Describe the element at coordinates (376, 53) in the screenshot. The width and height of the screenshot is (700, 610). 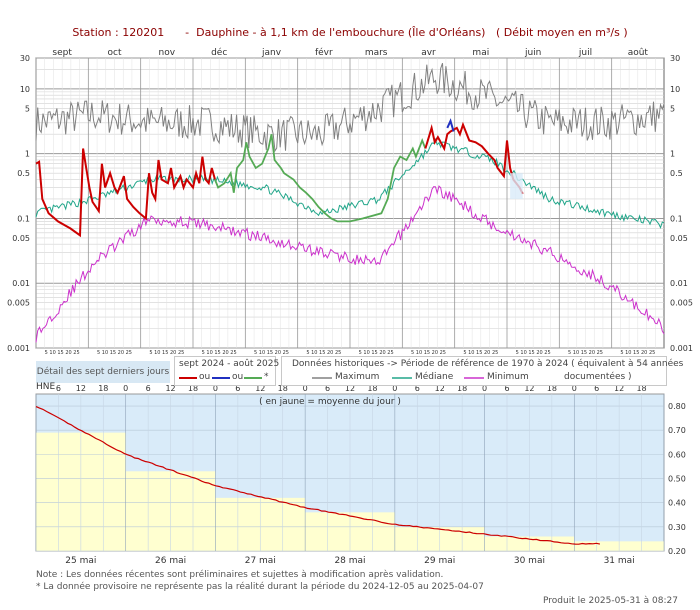
I see `month-label: mars` at that location.